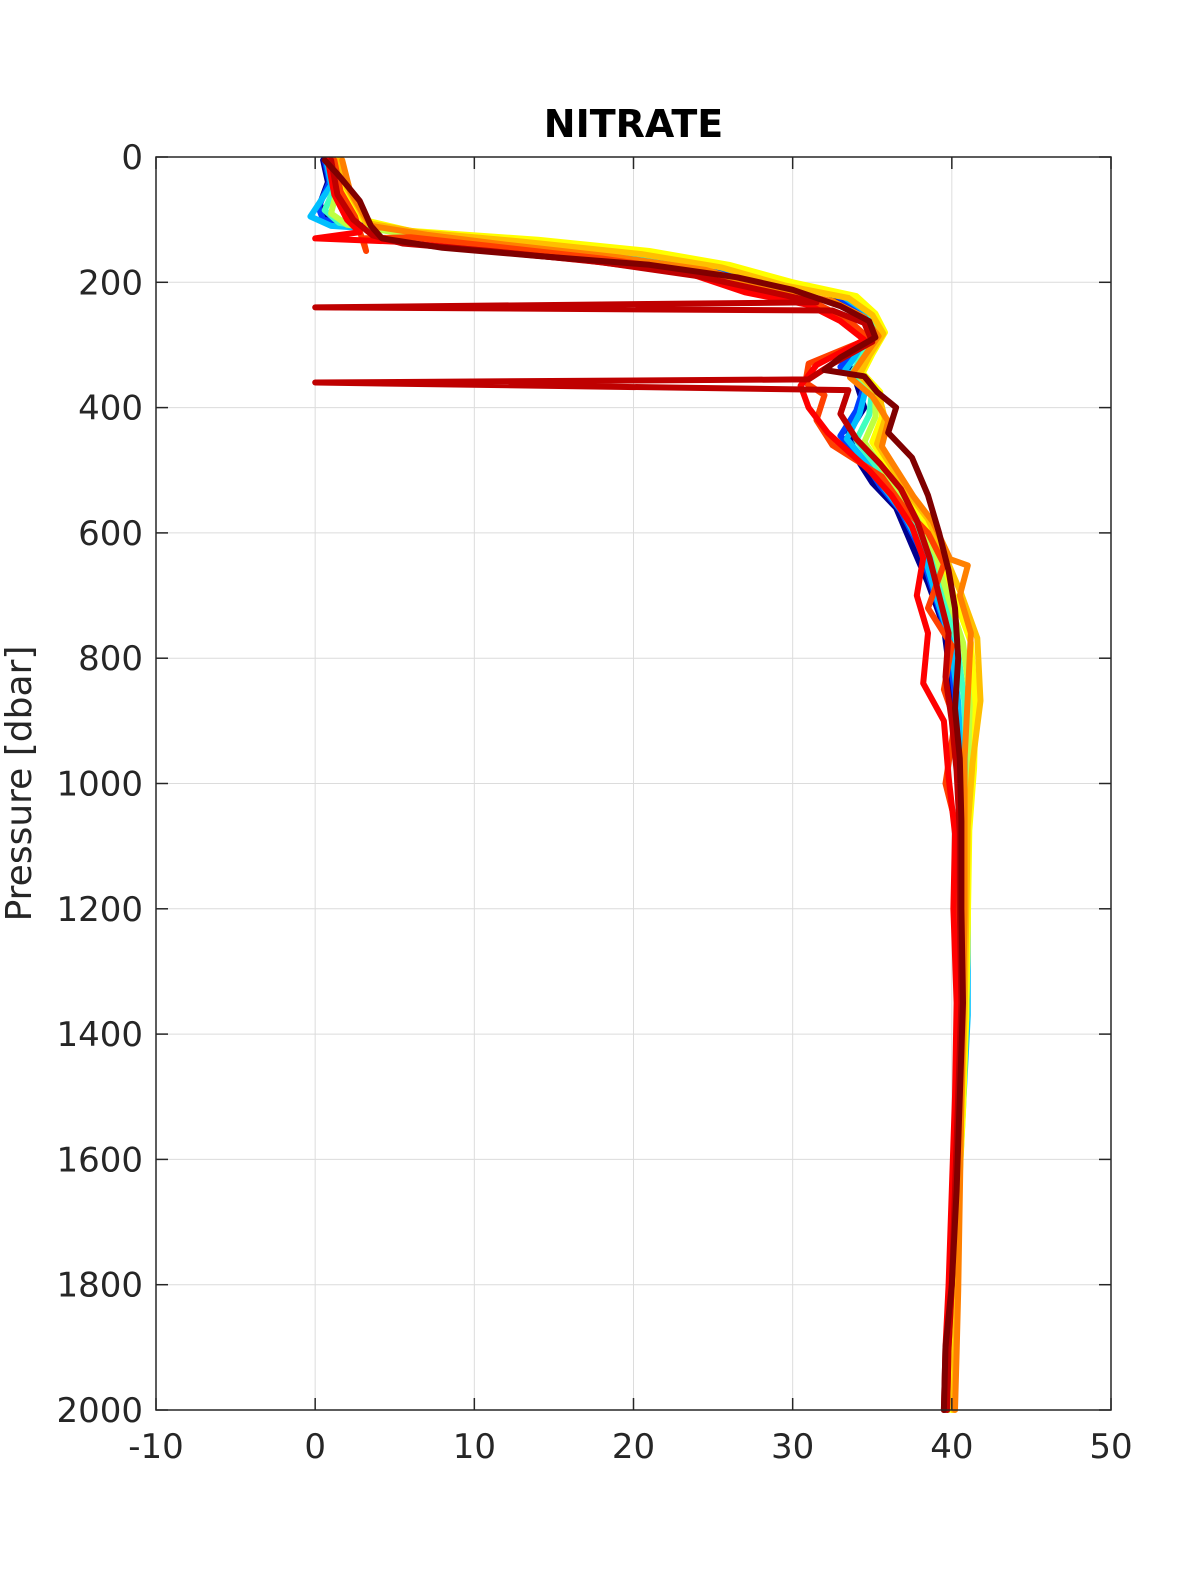 This screenshot has width=1200, height=1575. What do you see at coordinates (110, 659) in the screenshot?
I see `y-tick-label: 800` at bounding box center [110, 659].